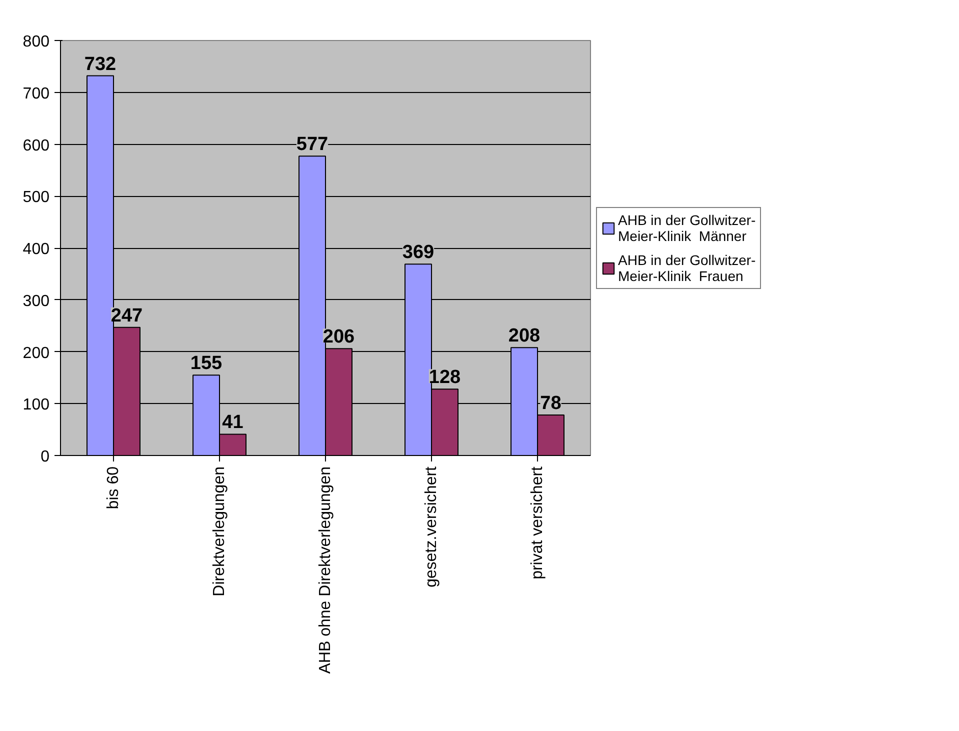 The image size is (959, 731). I want to click on x-tick-label: bis 60, so click(113, 488).